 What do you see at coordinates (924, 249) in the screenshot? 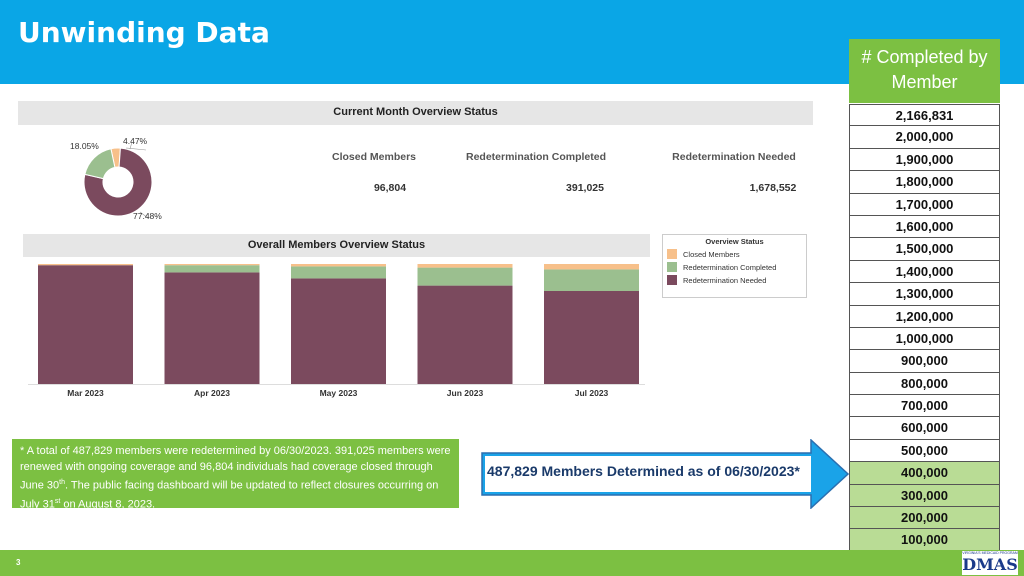
I see `milestone-row: 1,500,000` at bounding box center [924, 249].